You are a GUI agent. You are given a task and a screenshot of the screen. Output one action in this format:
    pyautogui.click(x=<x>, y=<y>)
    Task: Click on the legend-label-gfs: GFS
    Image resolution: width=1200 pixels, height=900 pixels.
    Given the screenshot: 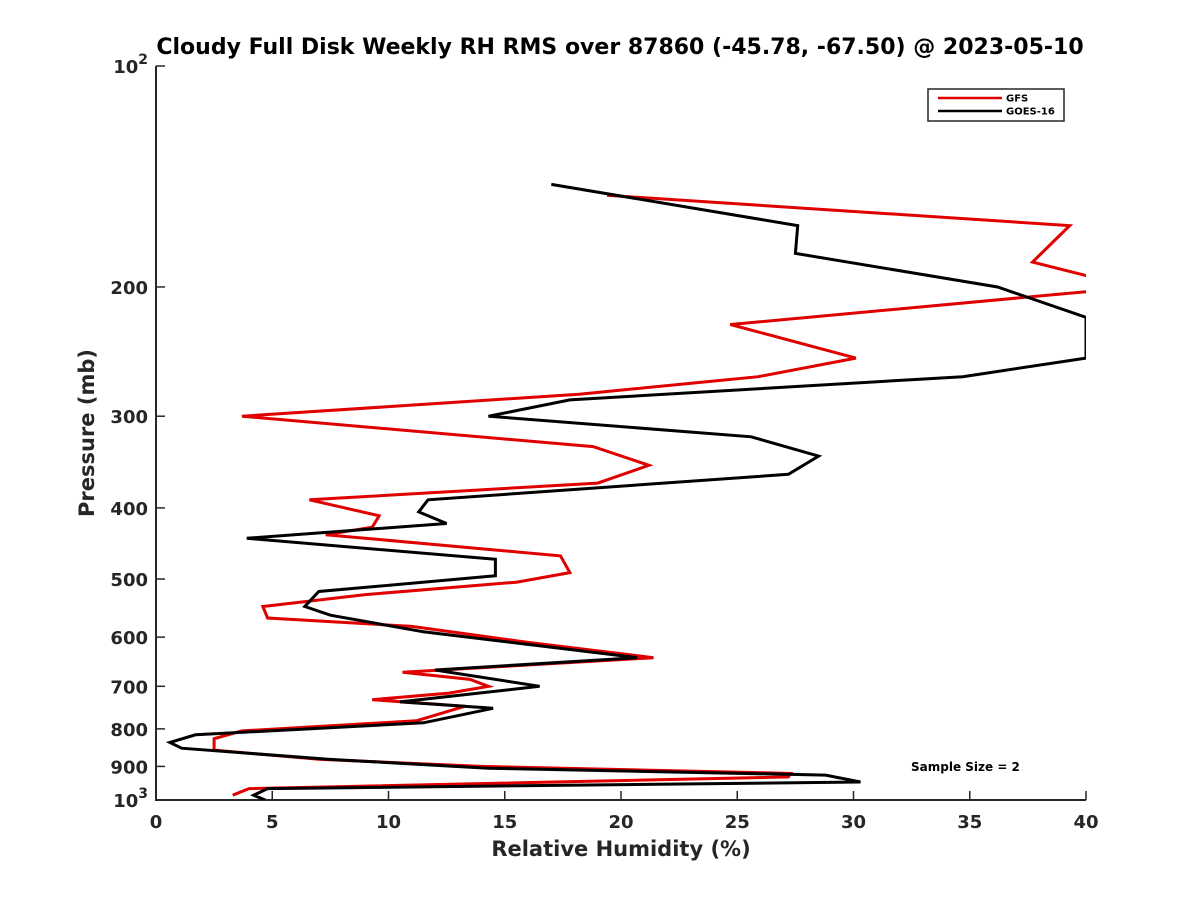 What is the action you would take?
    pyautogui.click(x=1017, y=99)
    